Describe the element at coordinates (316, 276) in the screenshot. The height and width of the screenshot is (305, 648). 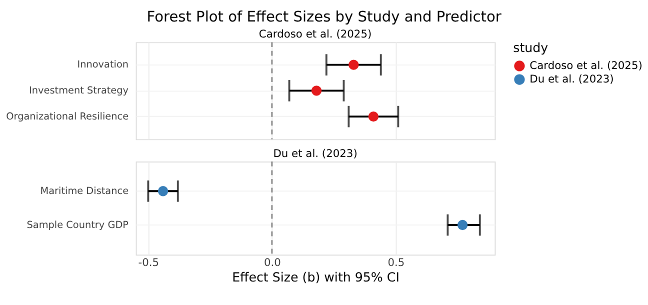
I see `x-axis-title: Effect Size (b) with 95% CI` at that location.